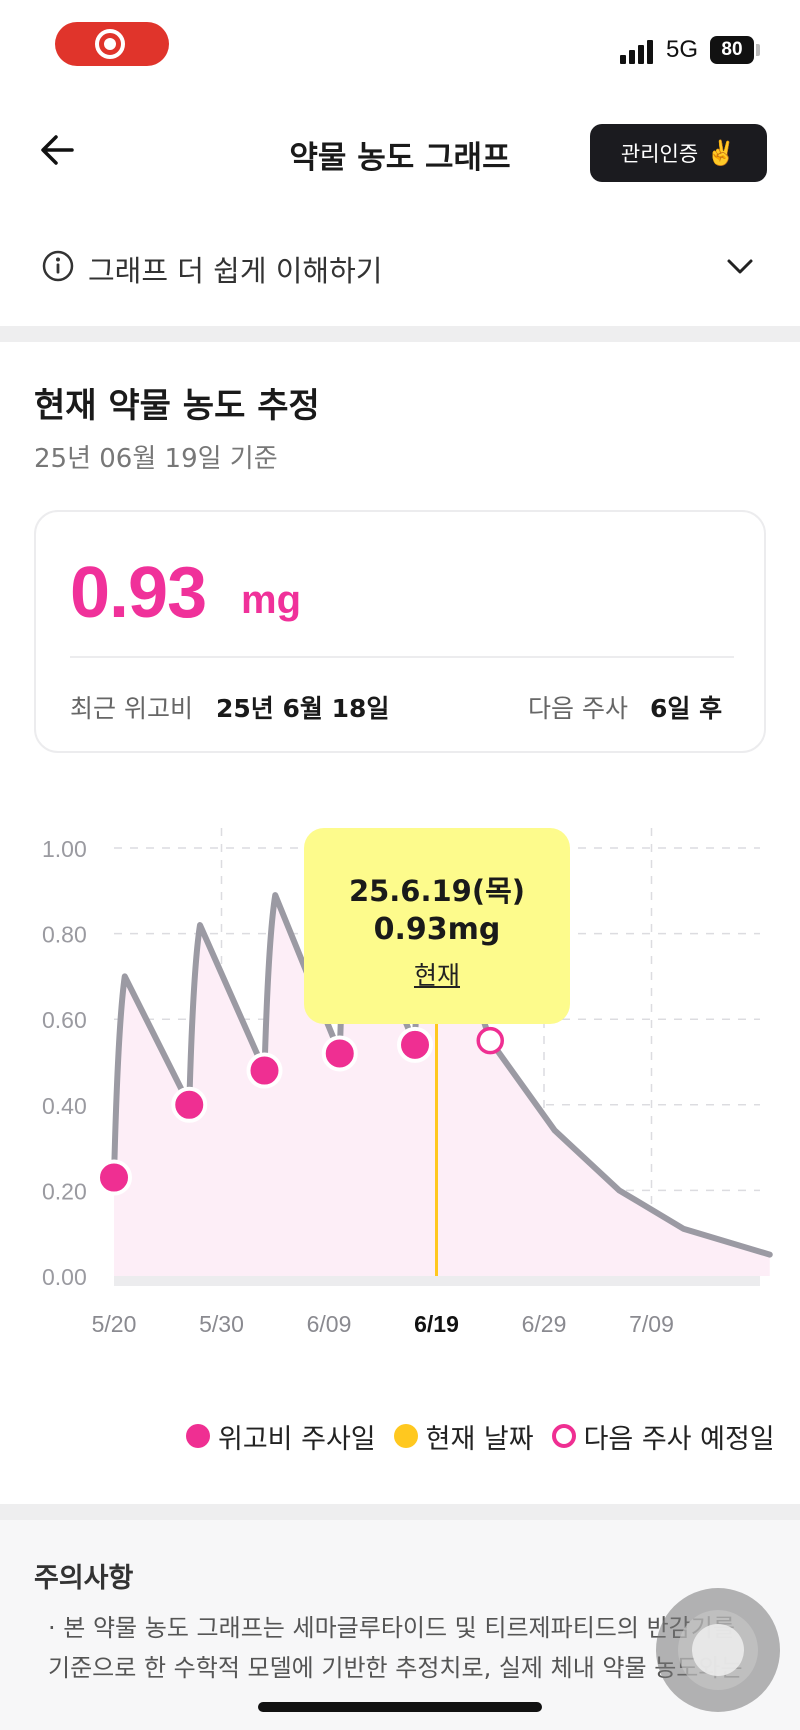 This screenshot has height=1730, width=800. Describe the element at coordinates (64, 849) in the screenshot. I see `y-tick-label: 1.00` at that location.